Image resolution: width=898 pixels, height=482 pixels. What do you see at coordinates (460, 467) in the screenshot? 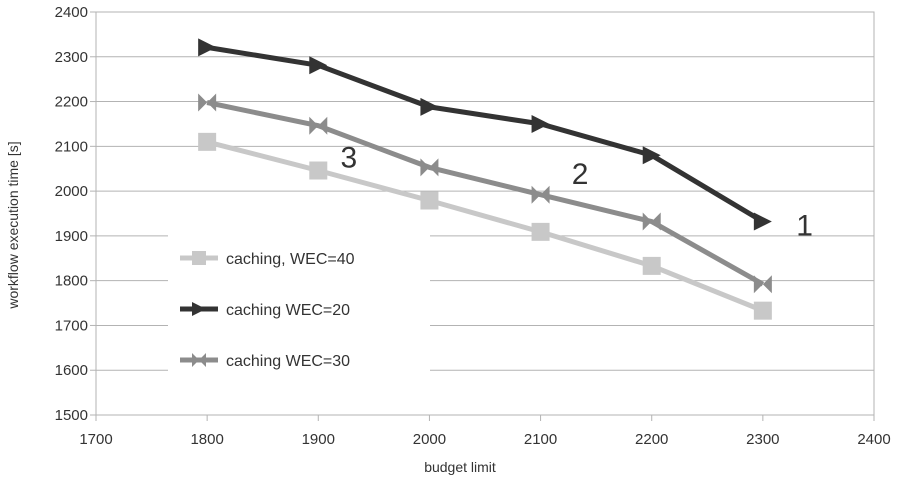
I see `x-axis-title: budget limit` at bounding box center [460, 467].